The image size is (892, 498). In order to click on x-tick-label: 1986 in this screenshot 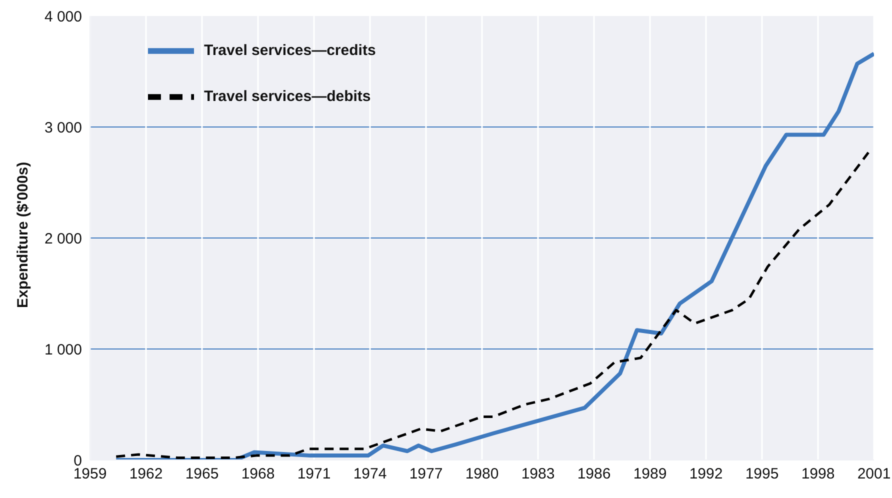, I will do `click(594, 474)`.